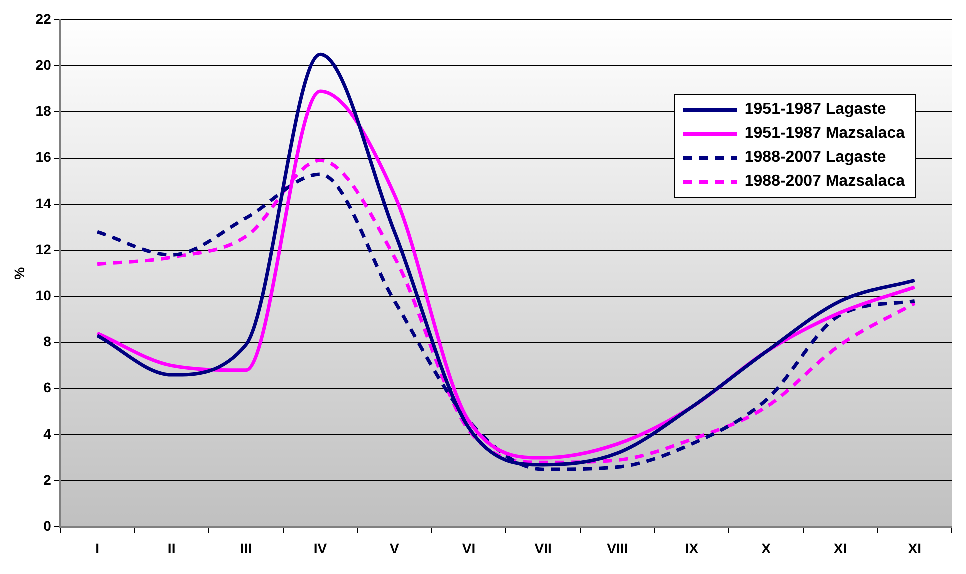 The image size is (966, 574). What do you see at coordinates (824, 134) in the screenshot?
I see `legend-label: 1951-1987 Mazsalaca` at bounding box center [824, 134].